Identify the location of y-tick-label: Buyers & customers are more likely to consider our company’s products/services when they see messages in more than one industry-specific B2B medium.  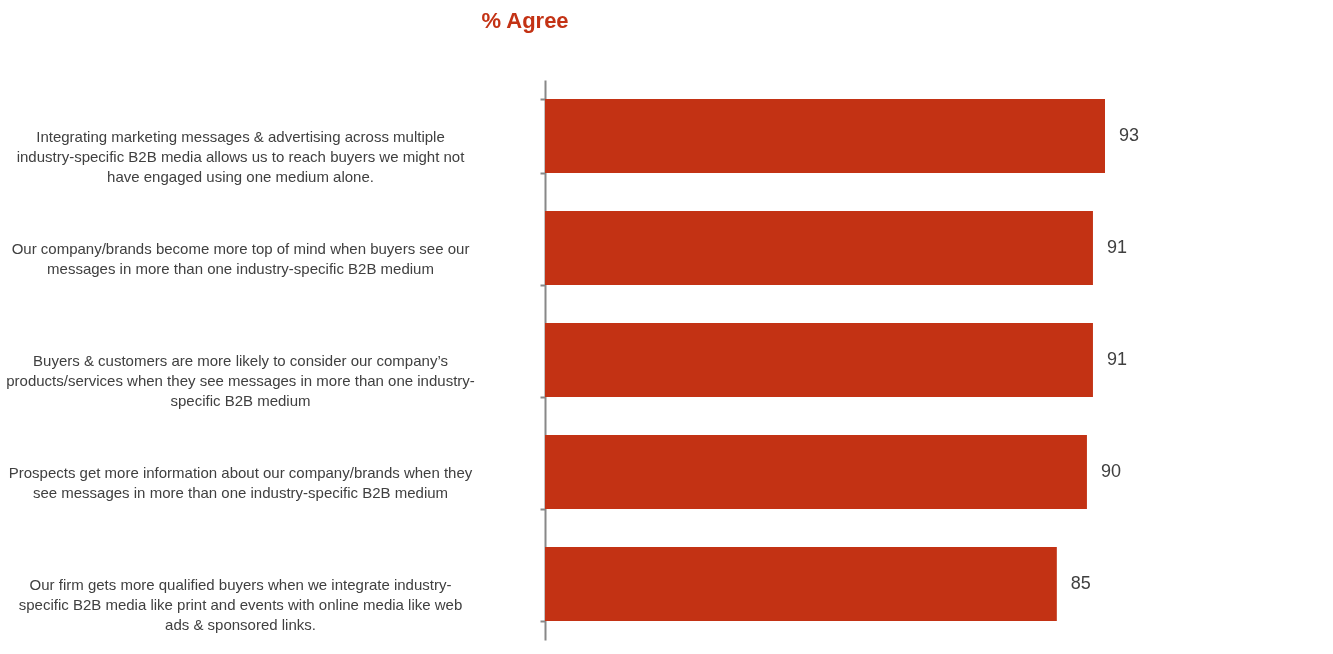
(240, 380).